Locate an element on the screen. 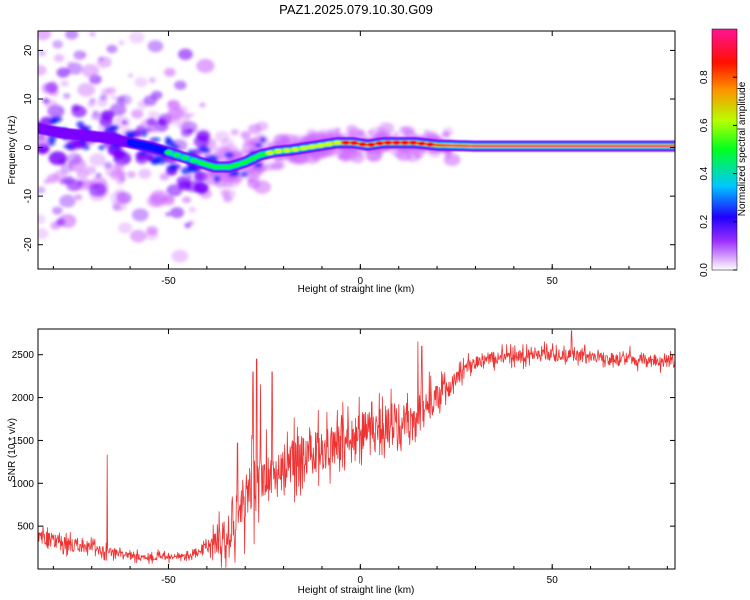  spectrogram-y-label: Frequency (Hz) is located at coordinates (12, 150).